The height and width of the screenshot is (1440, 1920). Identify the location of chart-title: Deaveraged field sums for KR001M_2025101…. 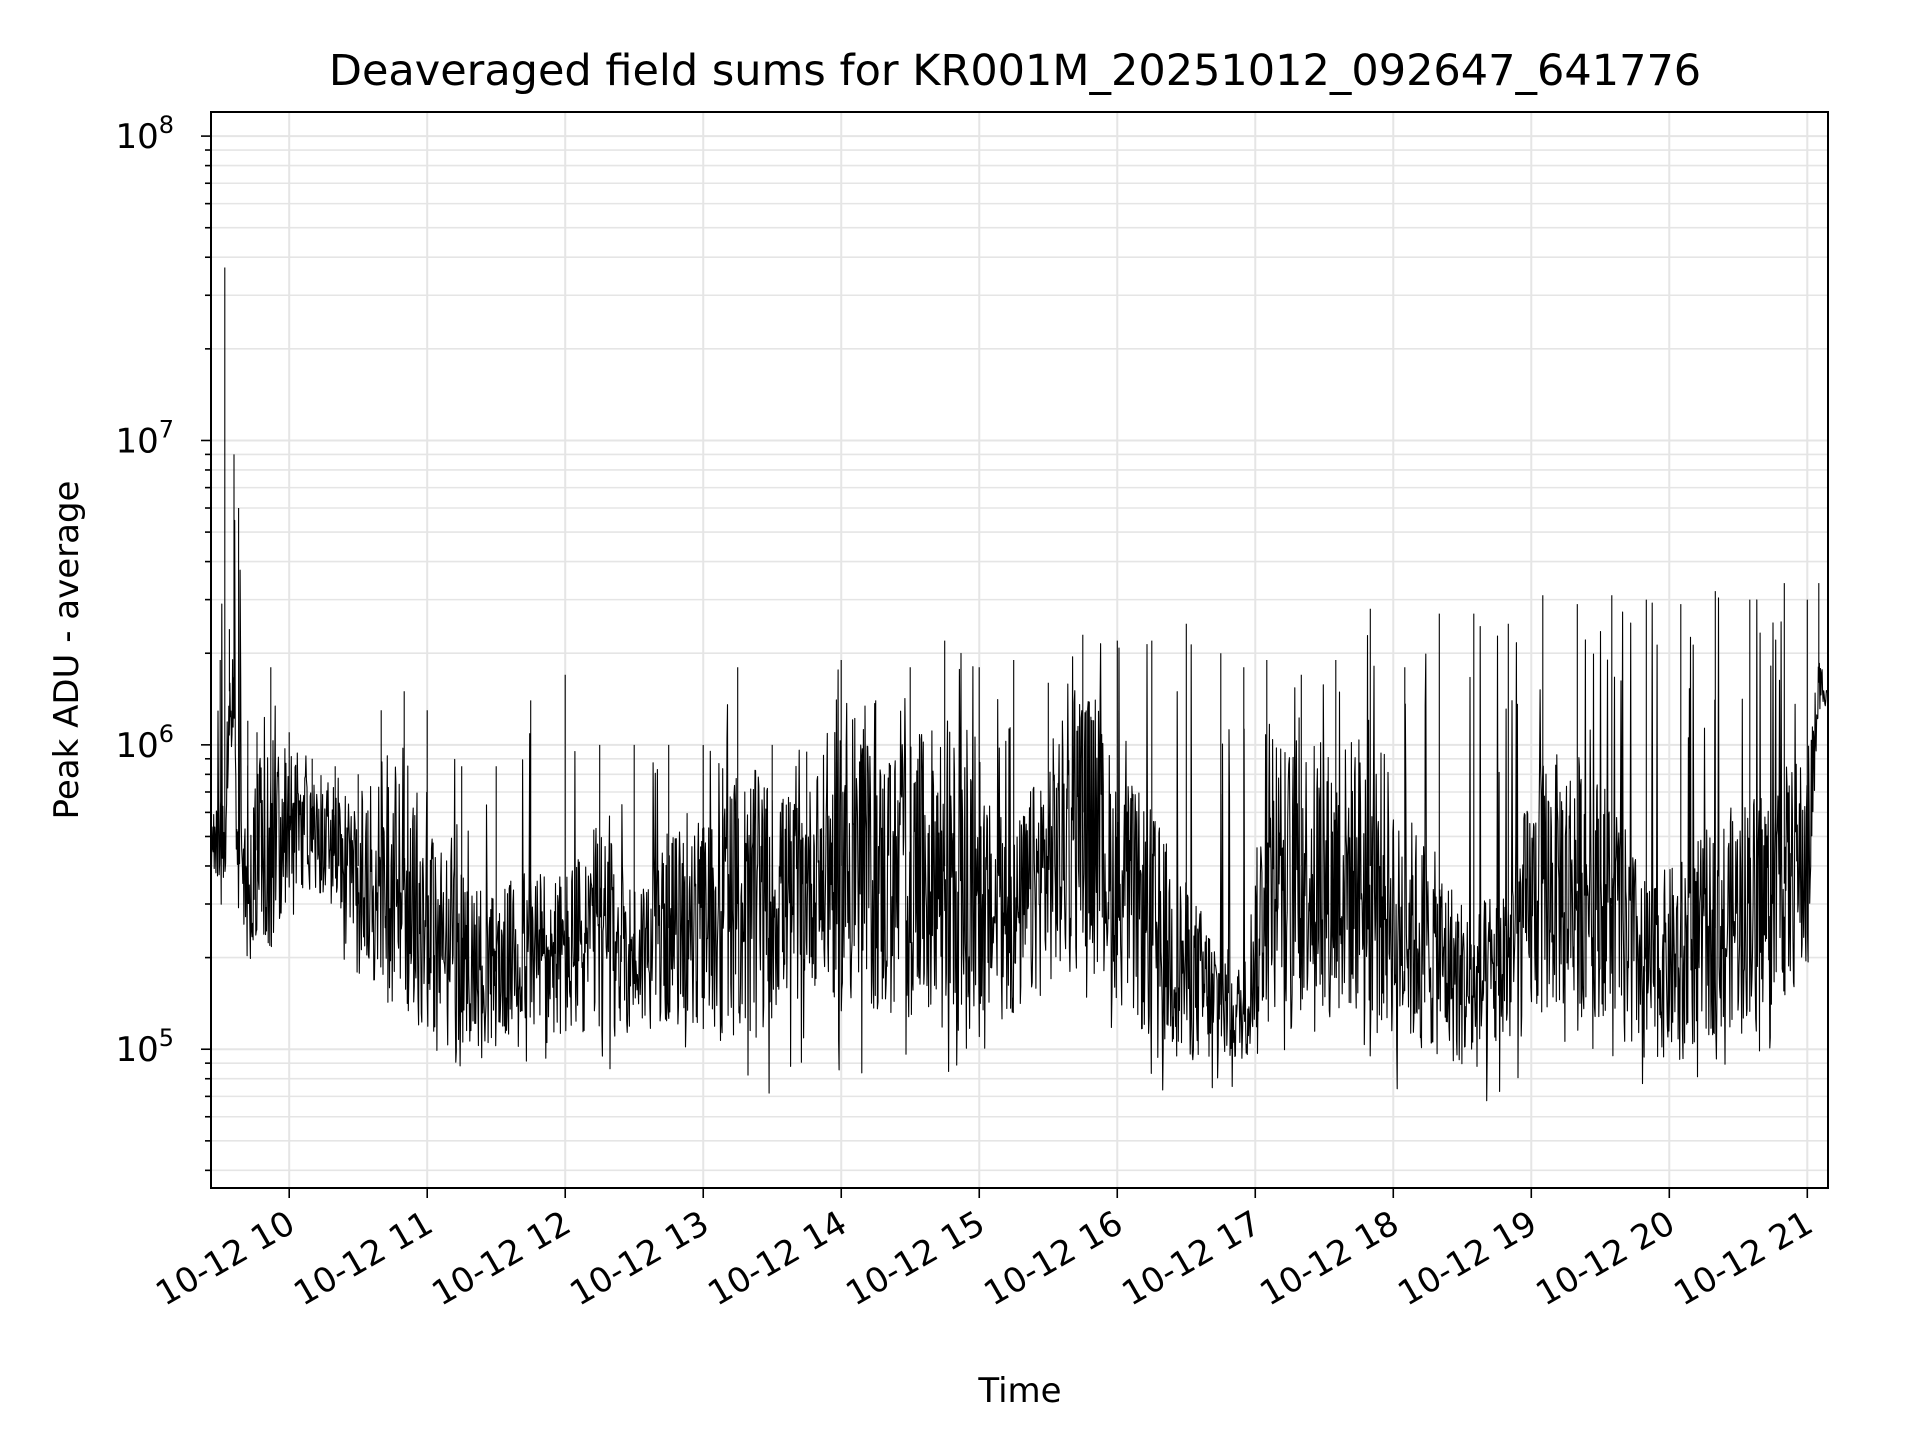
(1015, 71).